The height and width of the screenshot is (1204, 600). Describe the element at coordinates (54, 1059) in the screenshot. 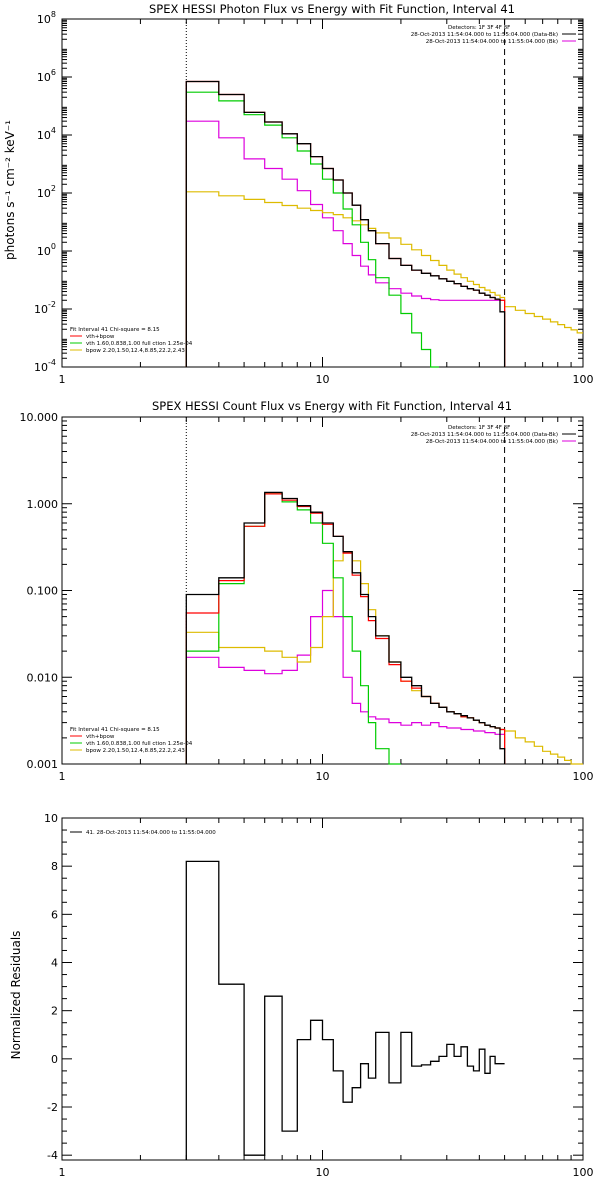

I see `y-tick-label: 0` at that location.